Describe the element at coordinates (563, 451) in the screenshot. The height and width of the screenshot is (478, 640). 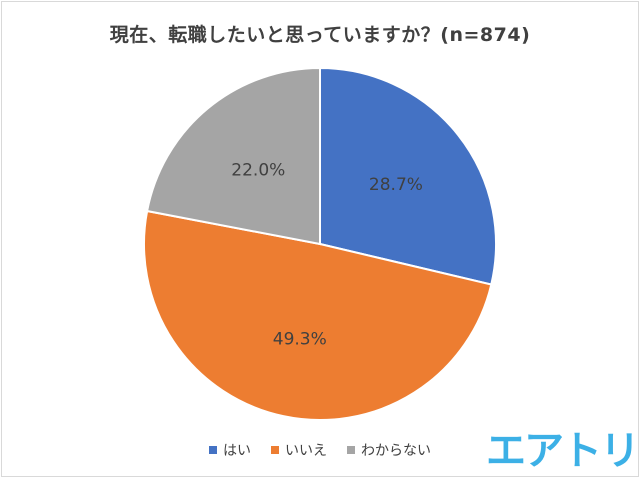
I see `airtrip-logo: エアトリ` at that location.